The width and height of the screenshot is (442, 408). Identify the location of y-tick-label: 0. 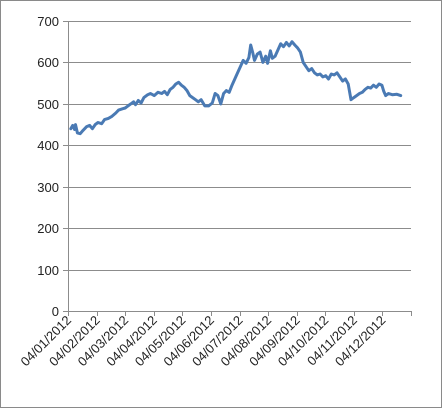
(55, 311).